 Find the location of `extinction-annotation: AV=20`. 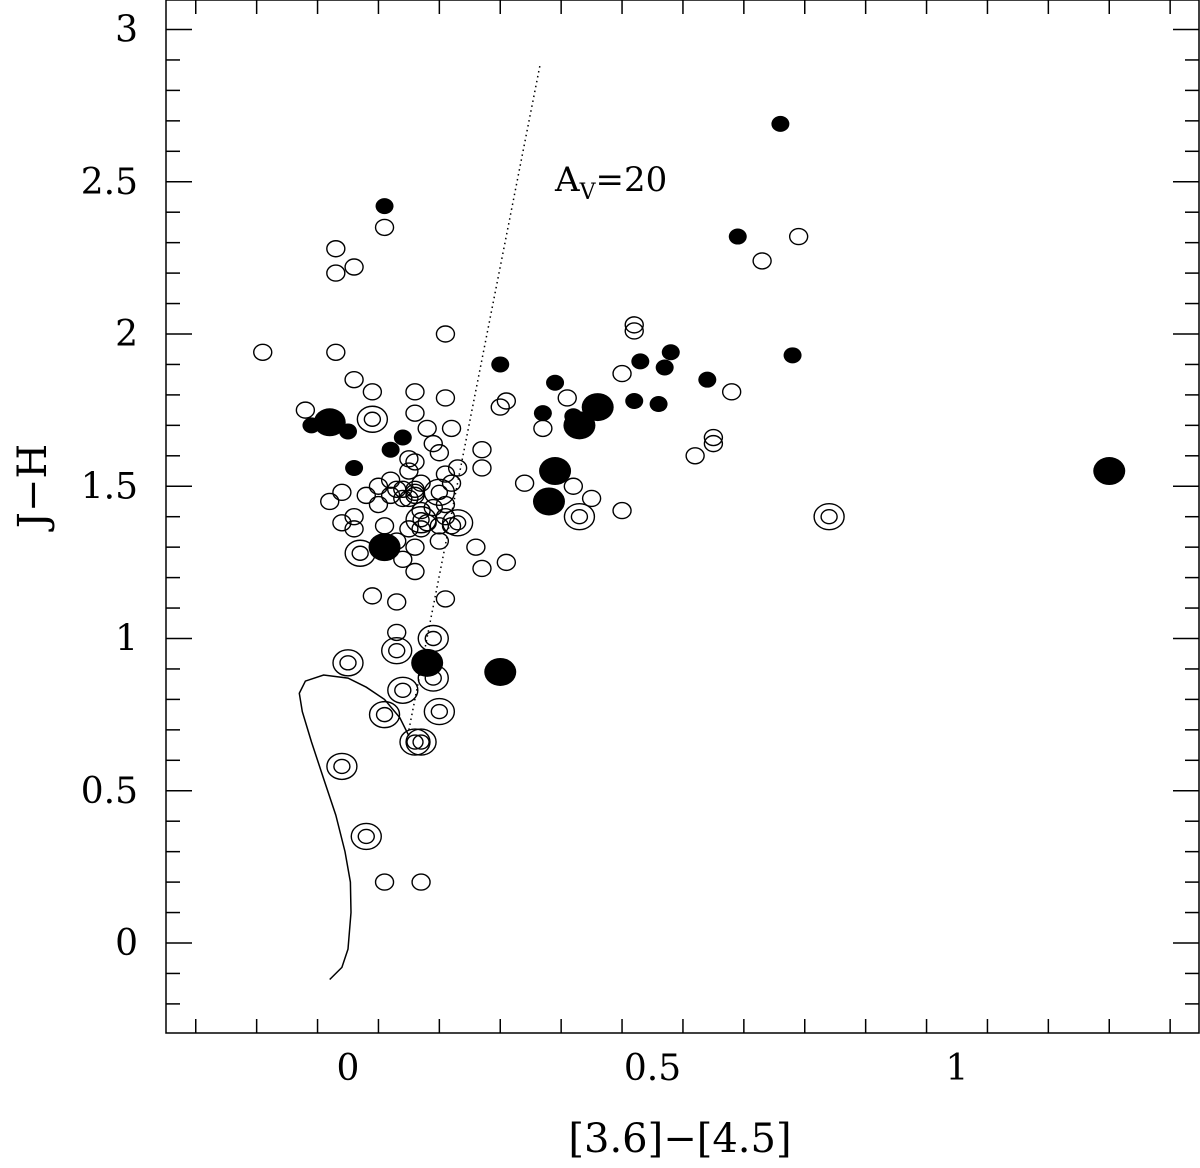

extinction-annotation: AV=20 is located at coordinates (610, 182).